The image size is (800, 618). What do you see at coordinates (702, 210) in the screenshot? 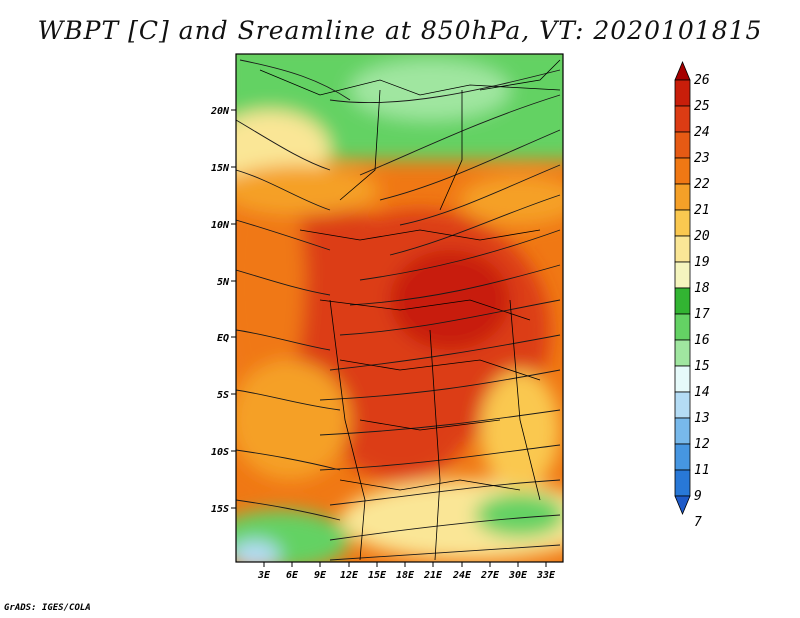
I see `colorbar-label: 21` at bounding box center [702, 210].